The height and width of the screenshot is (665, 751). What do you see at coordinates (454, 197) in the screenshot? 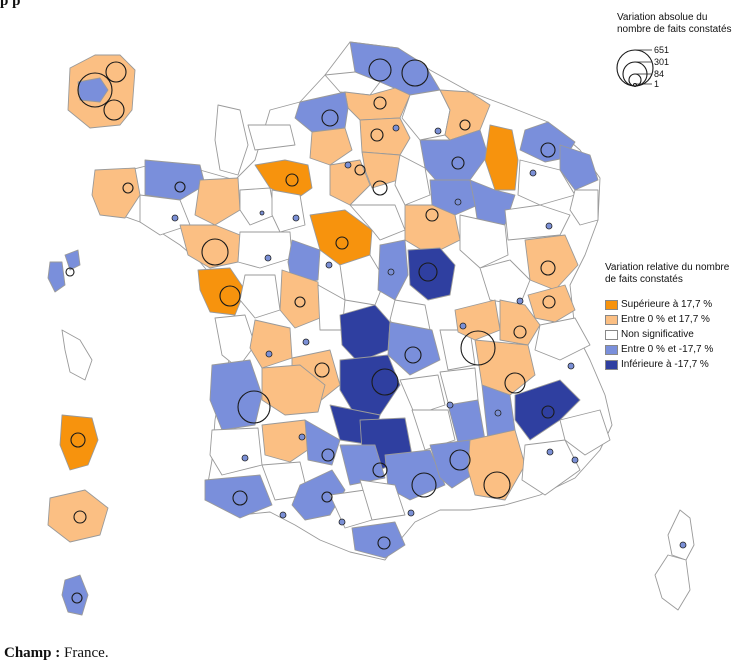
I see `dep-aube` at bounding box center [454, 197].